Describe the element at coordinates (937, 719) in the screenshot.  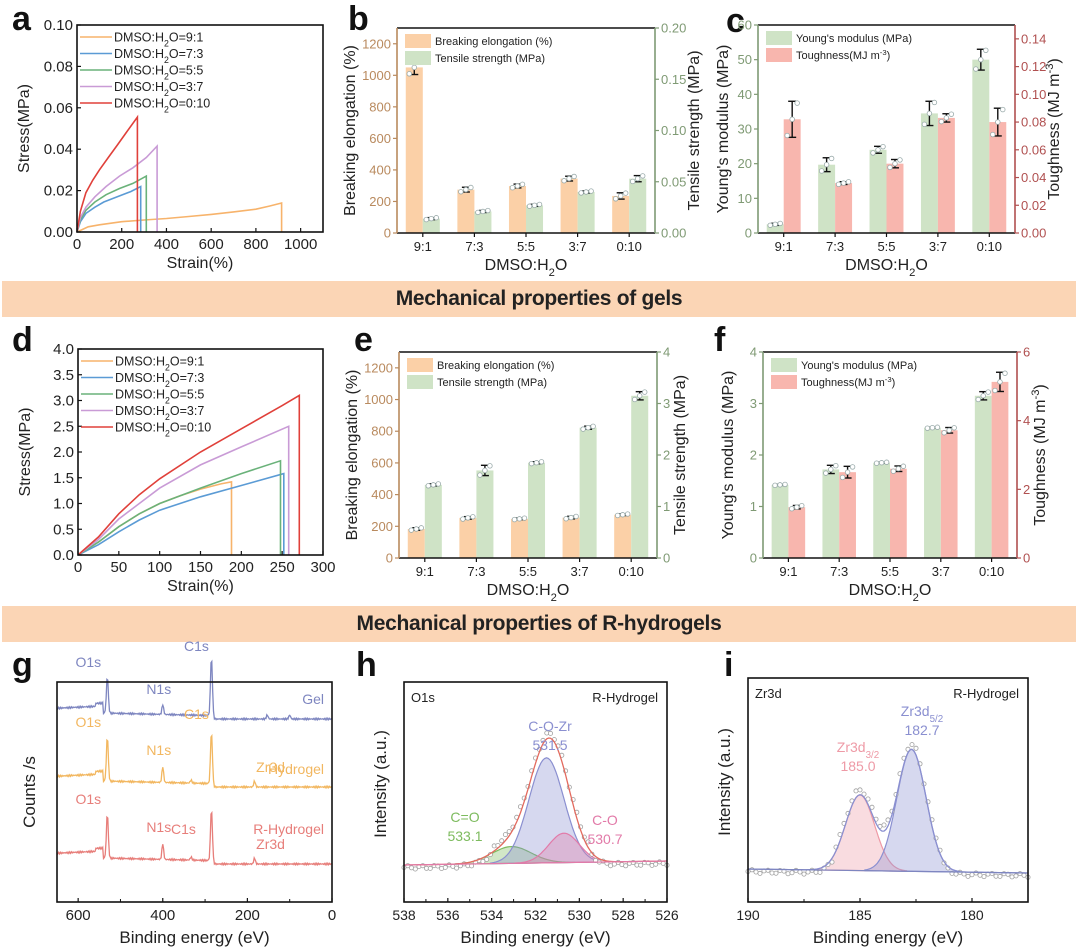
I see `text-span: 5/2` at that location.